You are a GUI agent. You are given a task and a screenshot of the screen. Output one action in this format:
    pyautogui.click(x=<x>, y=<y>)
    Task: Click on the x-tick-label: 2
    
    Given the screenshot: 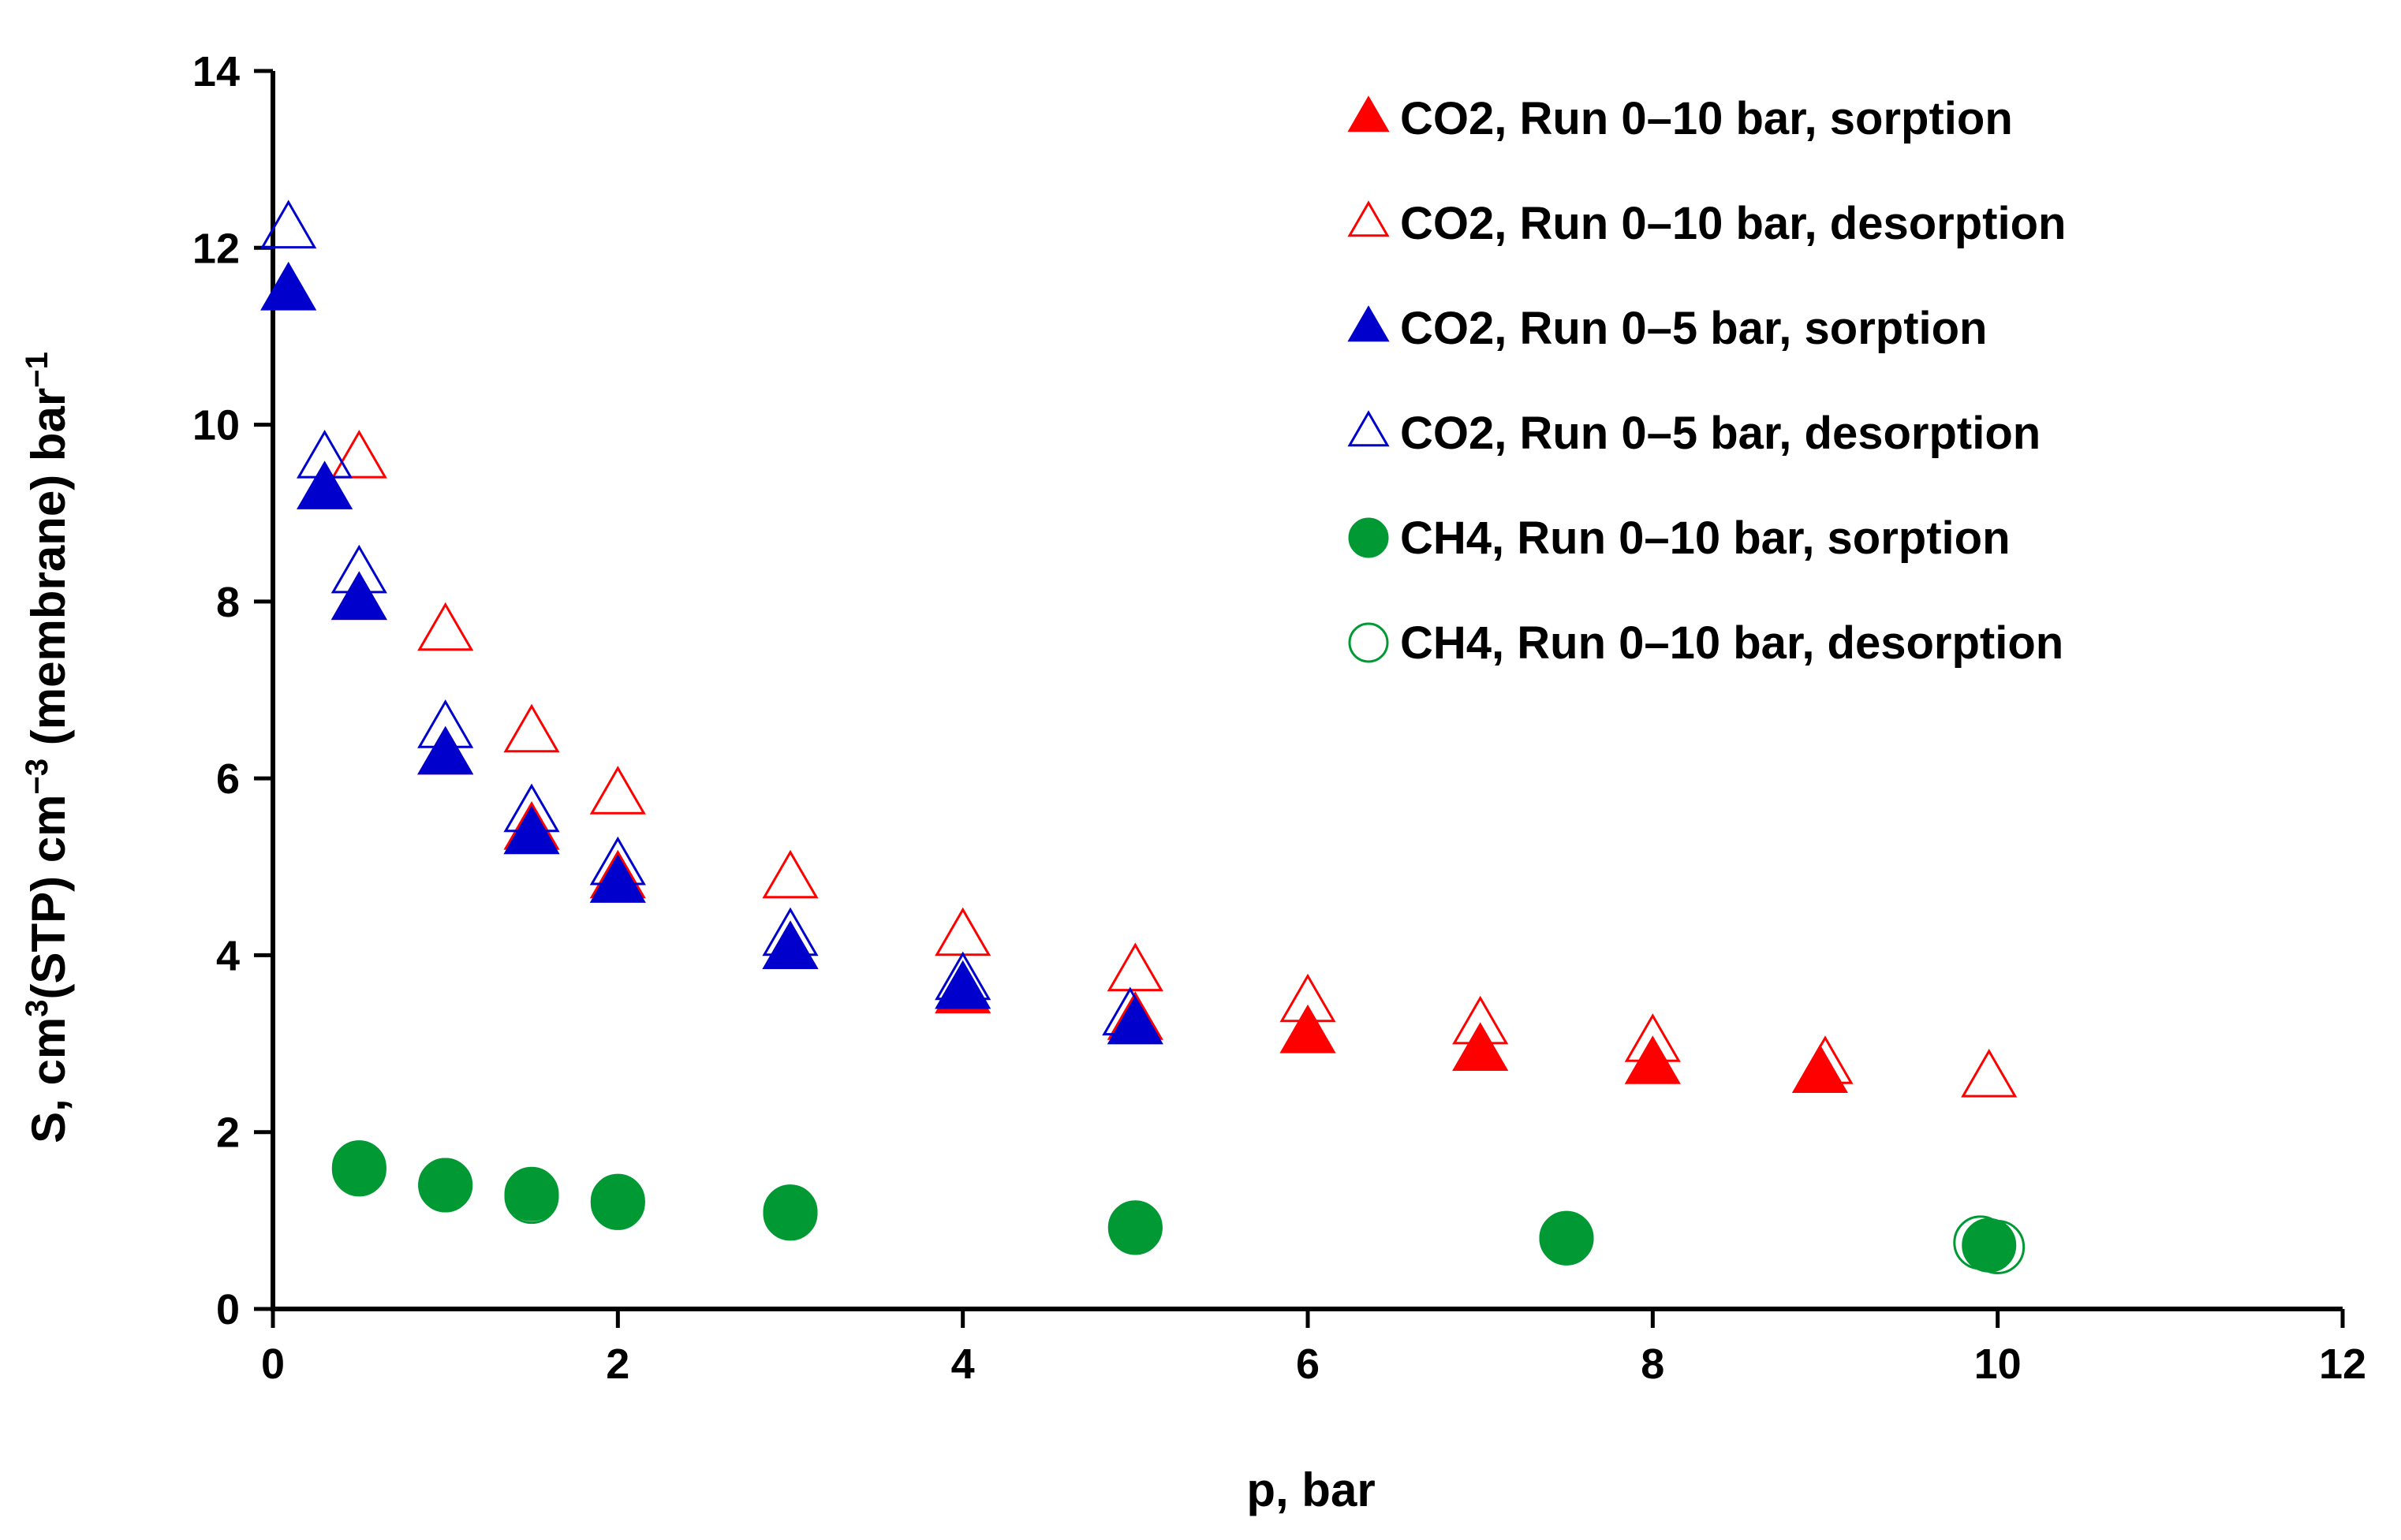 What is the action you would take?
    pyautogui.click(x=617, y=1364)
    